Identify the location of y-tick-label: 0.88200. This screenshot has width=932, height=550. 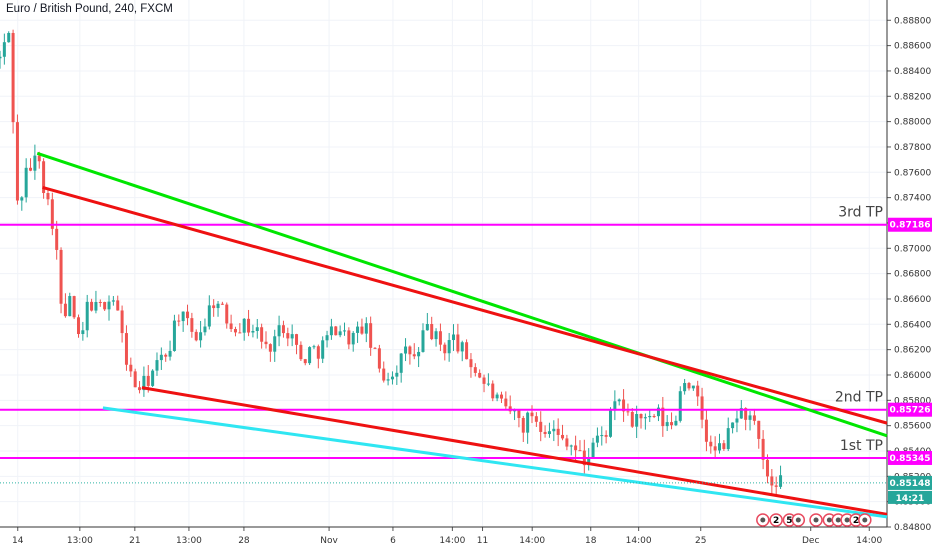
(912, 97).